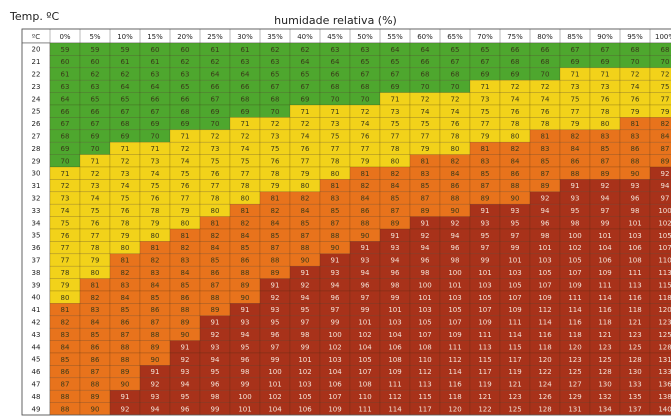  I want to click on cell-value-label: 60, so click(65, 62).